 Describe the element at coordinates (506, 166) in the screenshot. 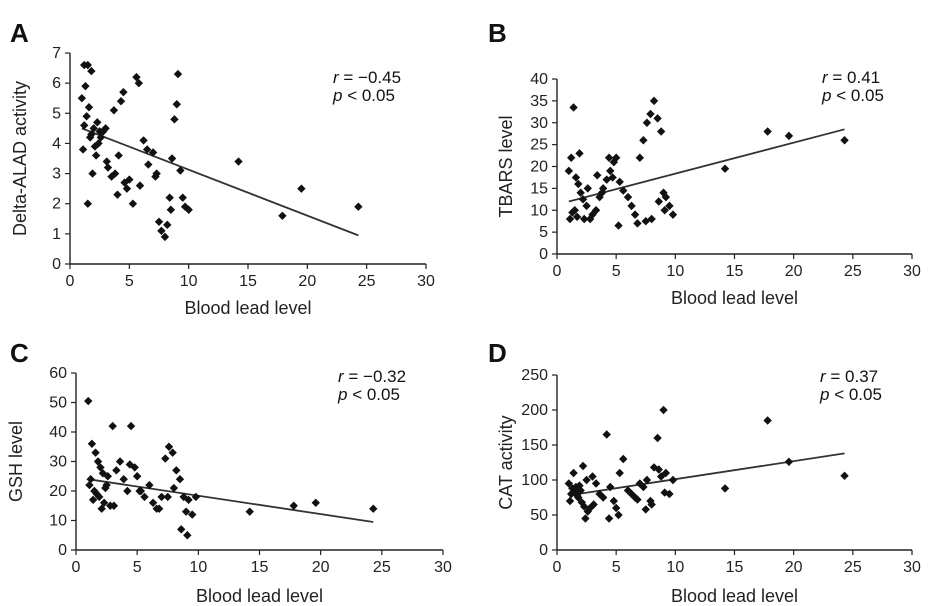

I see `y-axis-label: TBARS level` at that location.